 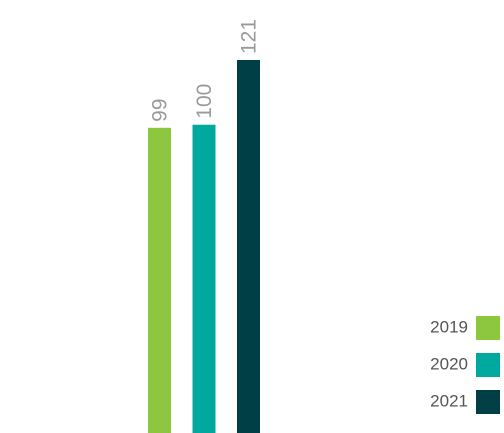 I want to click on legend-label: 2020, so click(x=449, y=363).